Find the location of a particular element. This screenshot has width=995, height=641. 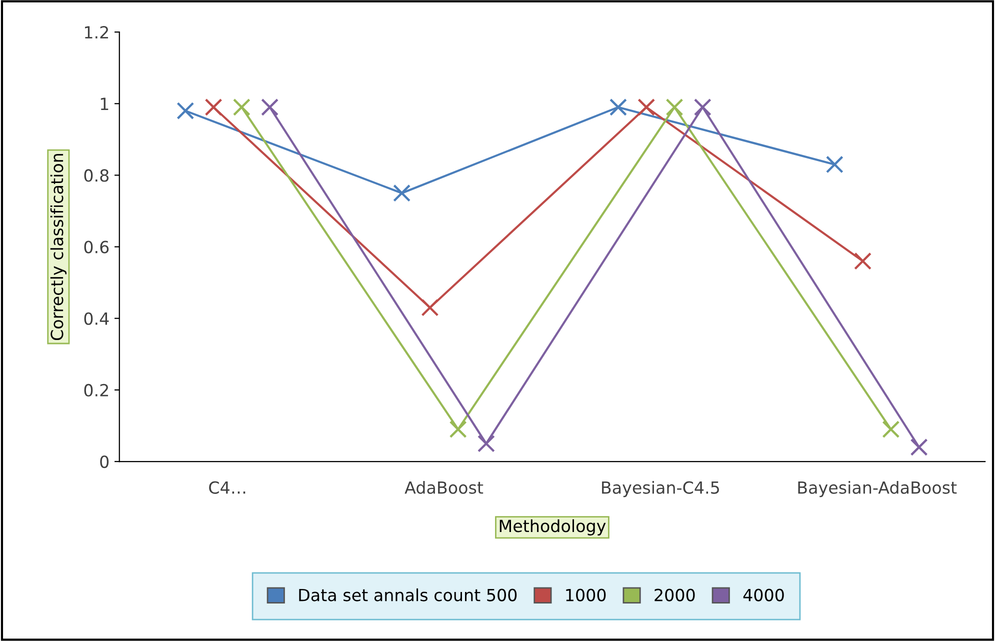

y-tick-label: 0.2 is located at coordinates (96, 390).